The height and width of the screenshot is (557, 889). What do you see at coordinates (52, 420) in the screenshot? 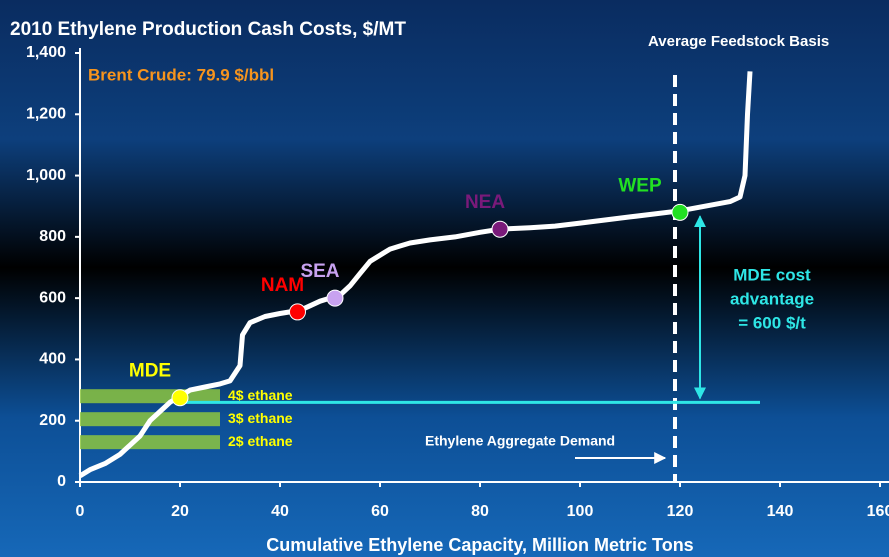
I see `y-tick-label: 200` at bounding box center [52, 420].